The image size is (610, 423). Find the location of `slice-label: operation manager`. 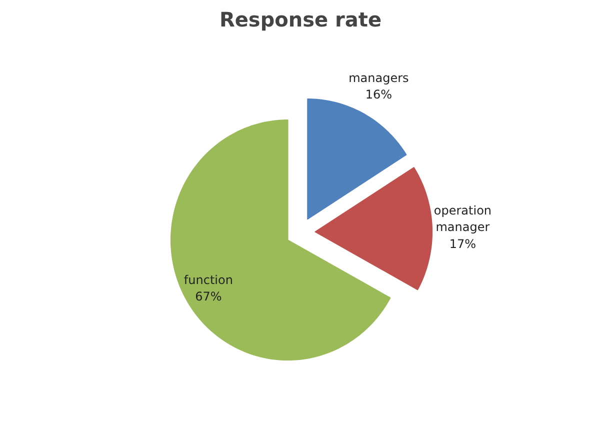

slice-label: operation manager is located at coordinates (463, 218).